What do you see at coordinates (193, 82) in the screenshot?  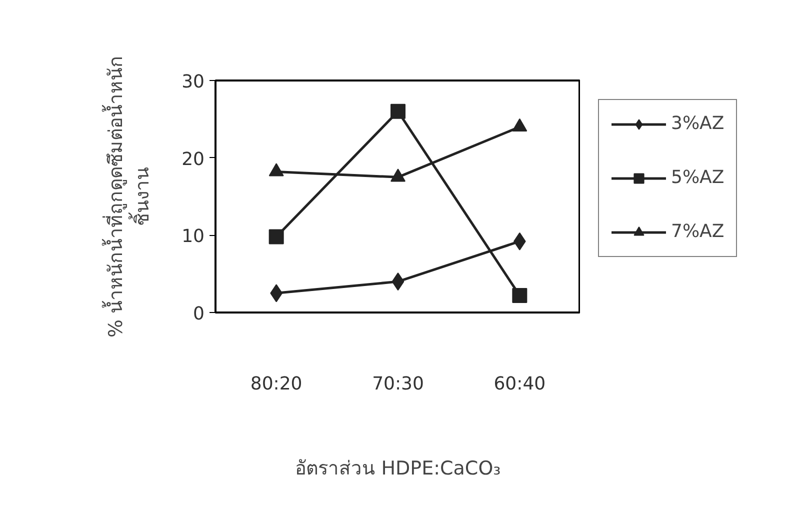 I see `y-tick-label: 30` at bounding box center [193, 82].